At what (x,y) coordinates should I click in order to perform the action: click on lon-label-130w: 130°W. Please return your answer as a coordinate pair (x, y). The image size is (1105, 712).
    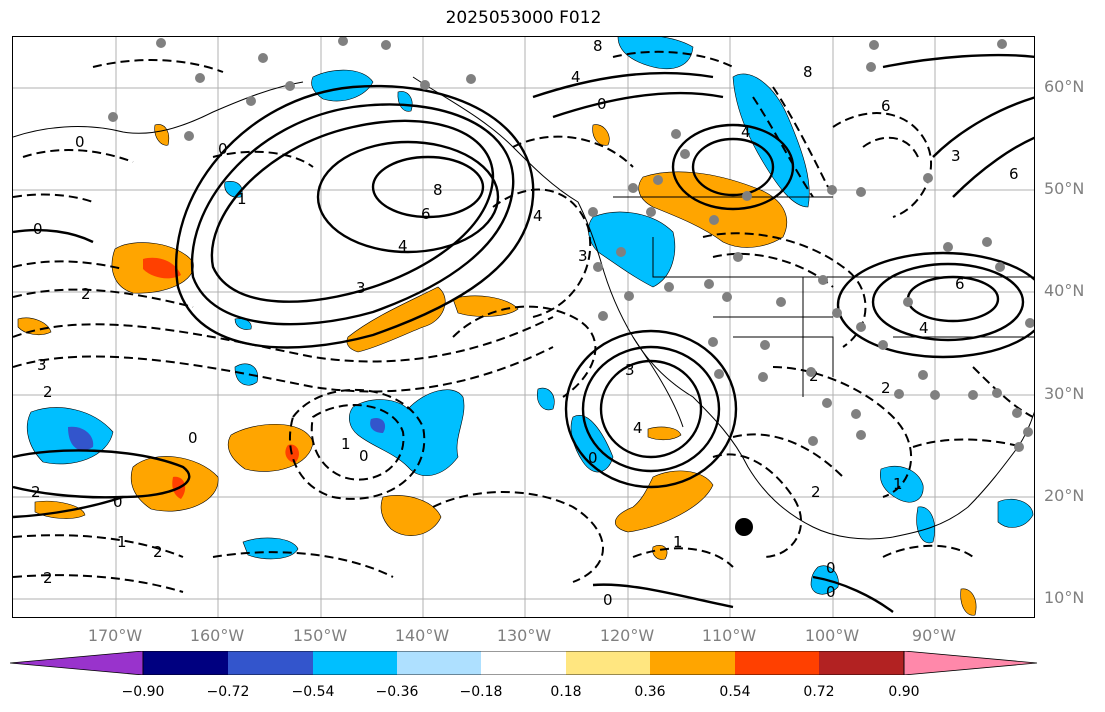
    Looking at the image, I should click on (524, 635).